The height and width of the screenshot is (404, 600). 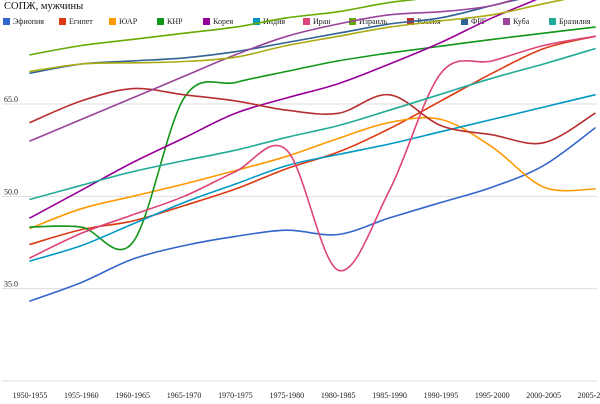 I want to click on legend-label: ЮАР, so click(x=128, y=21).